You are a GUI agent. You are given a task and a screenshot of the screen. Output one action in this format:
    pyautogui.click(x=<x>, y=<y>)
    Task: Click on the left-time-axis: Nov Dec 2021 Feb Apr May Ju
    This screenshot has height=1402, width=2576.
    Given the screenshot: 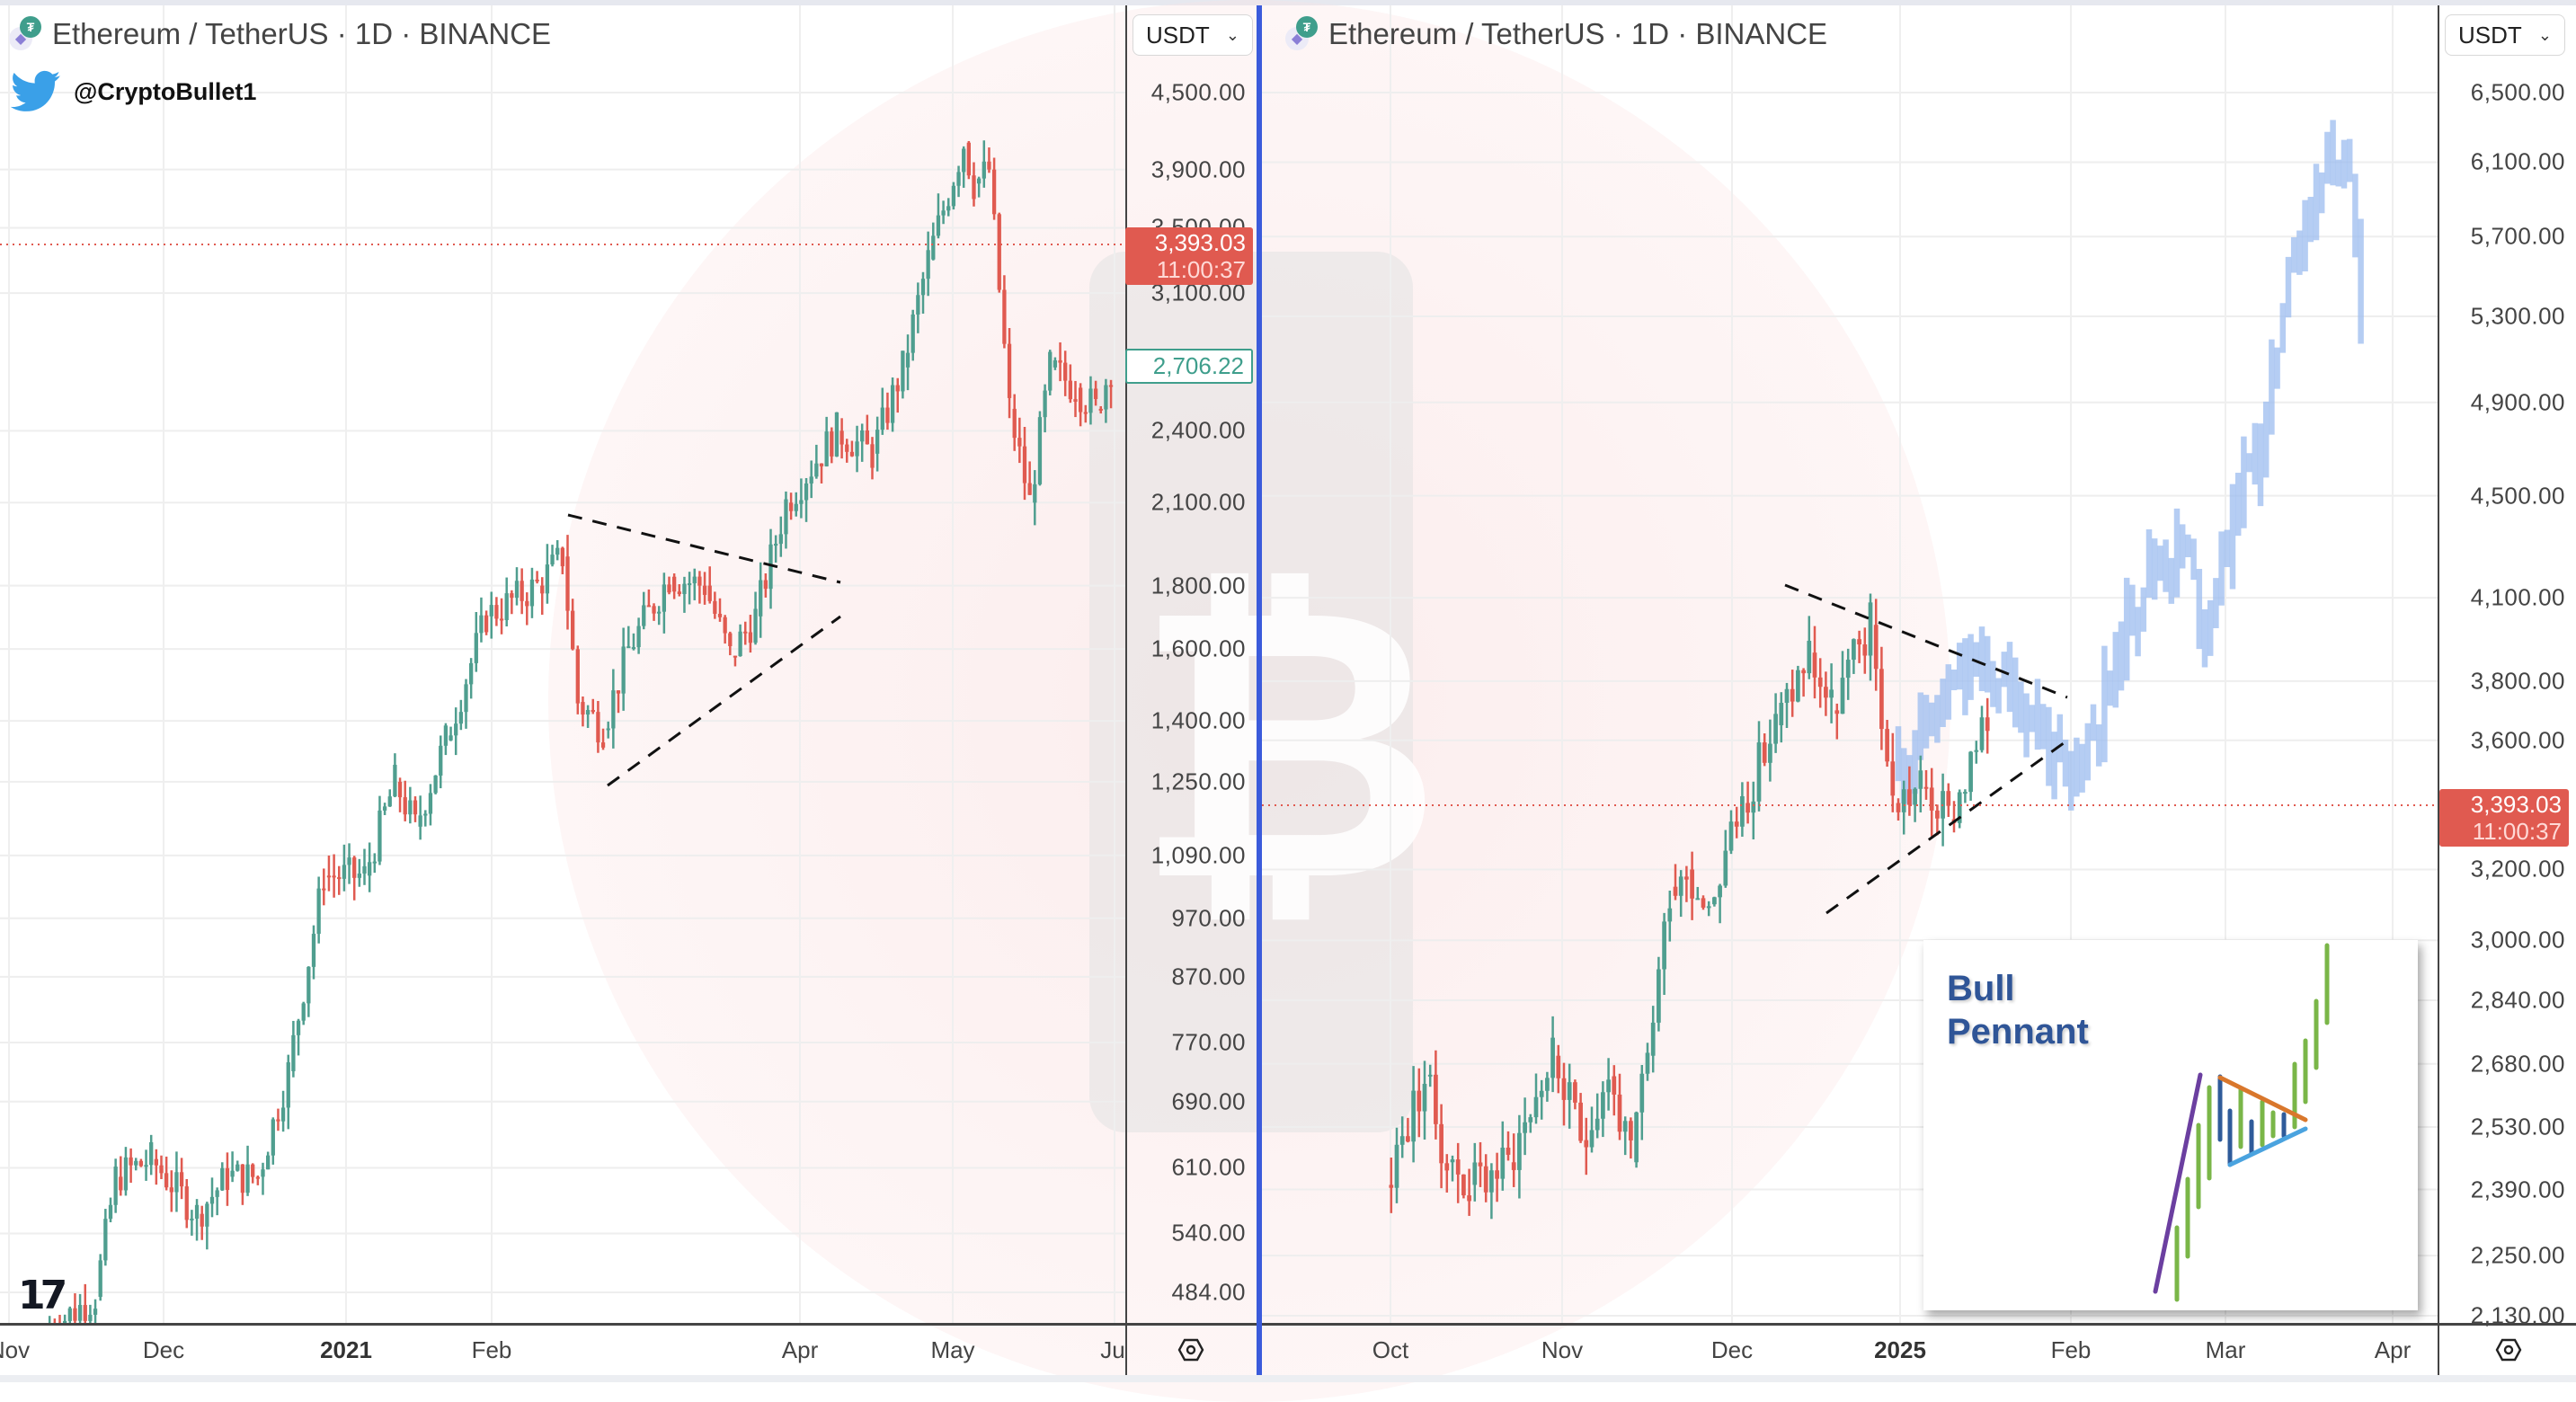 What is the action you would take?
    pyautogui.click(x=628, y=1350)
    